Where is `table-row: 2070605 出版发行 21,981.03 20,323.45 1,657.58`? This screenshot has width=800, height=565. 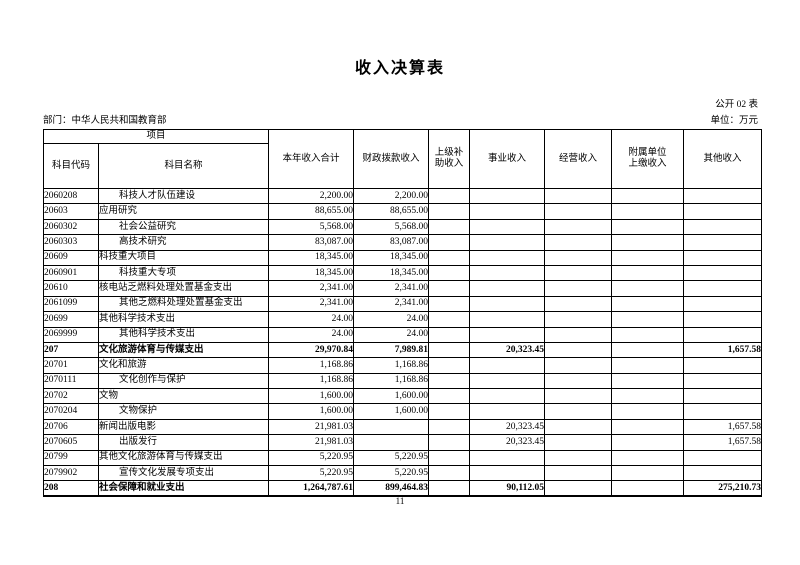
table-row: 2070605 出版发行 21,981.03 20,323.45 1,657.58 is located at coordinates (403, 442).